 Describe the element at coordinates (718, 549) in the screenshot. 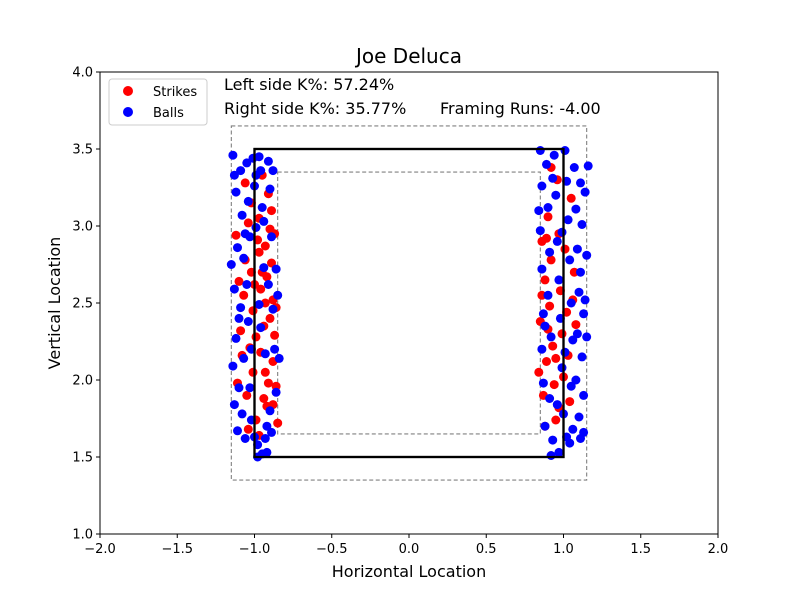

I see `x-tick-label: 2.0` at that location.